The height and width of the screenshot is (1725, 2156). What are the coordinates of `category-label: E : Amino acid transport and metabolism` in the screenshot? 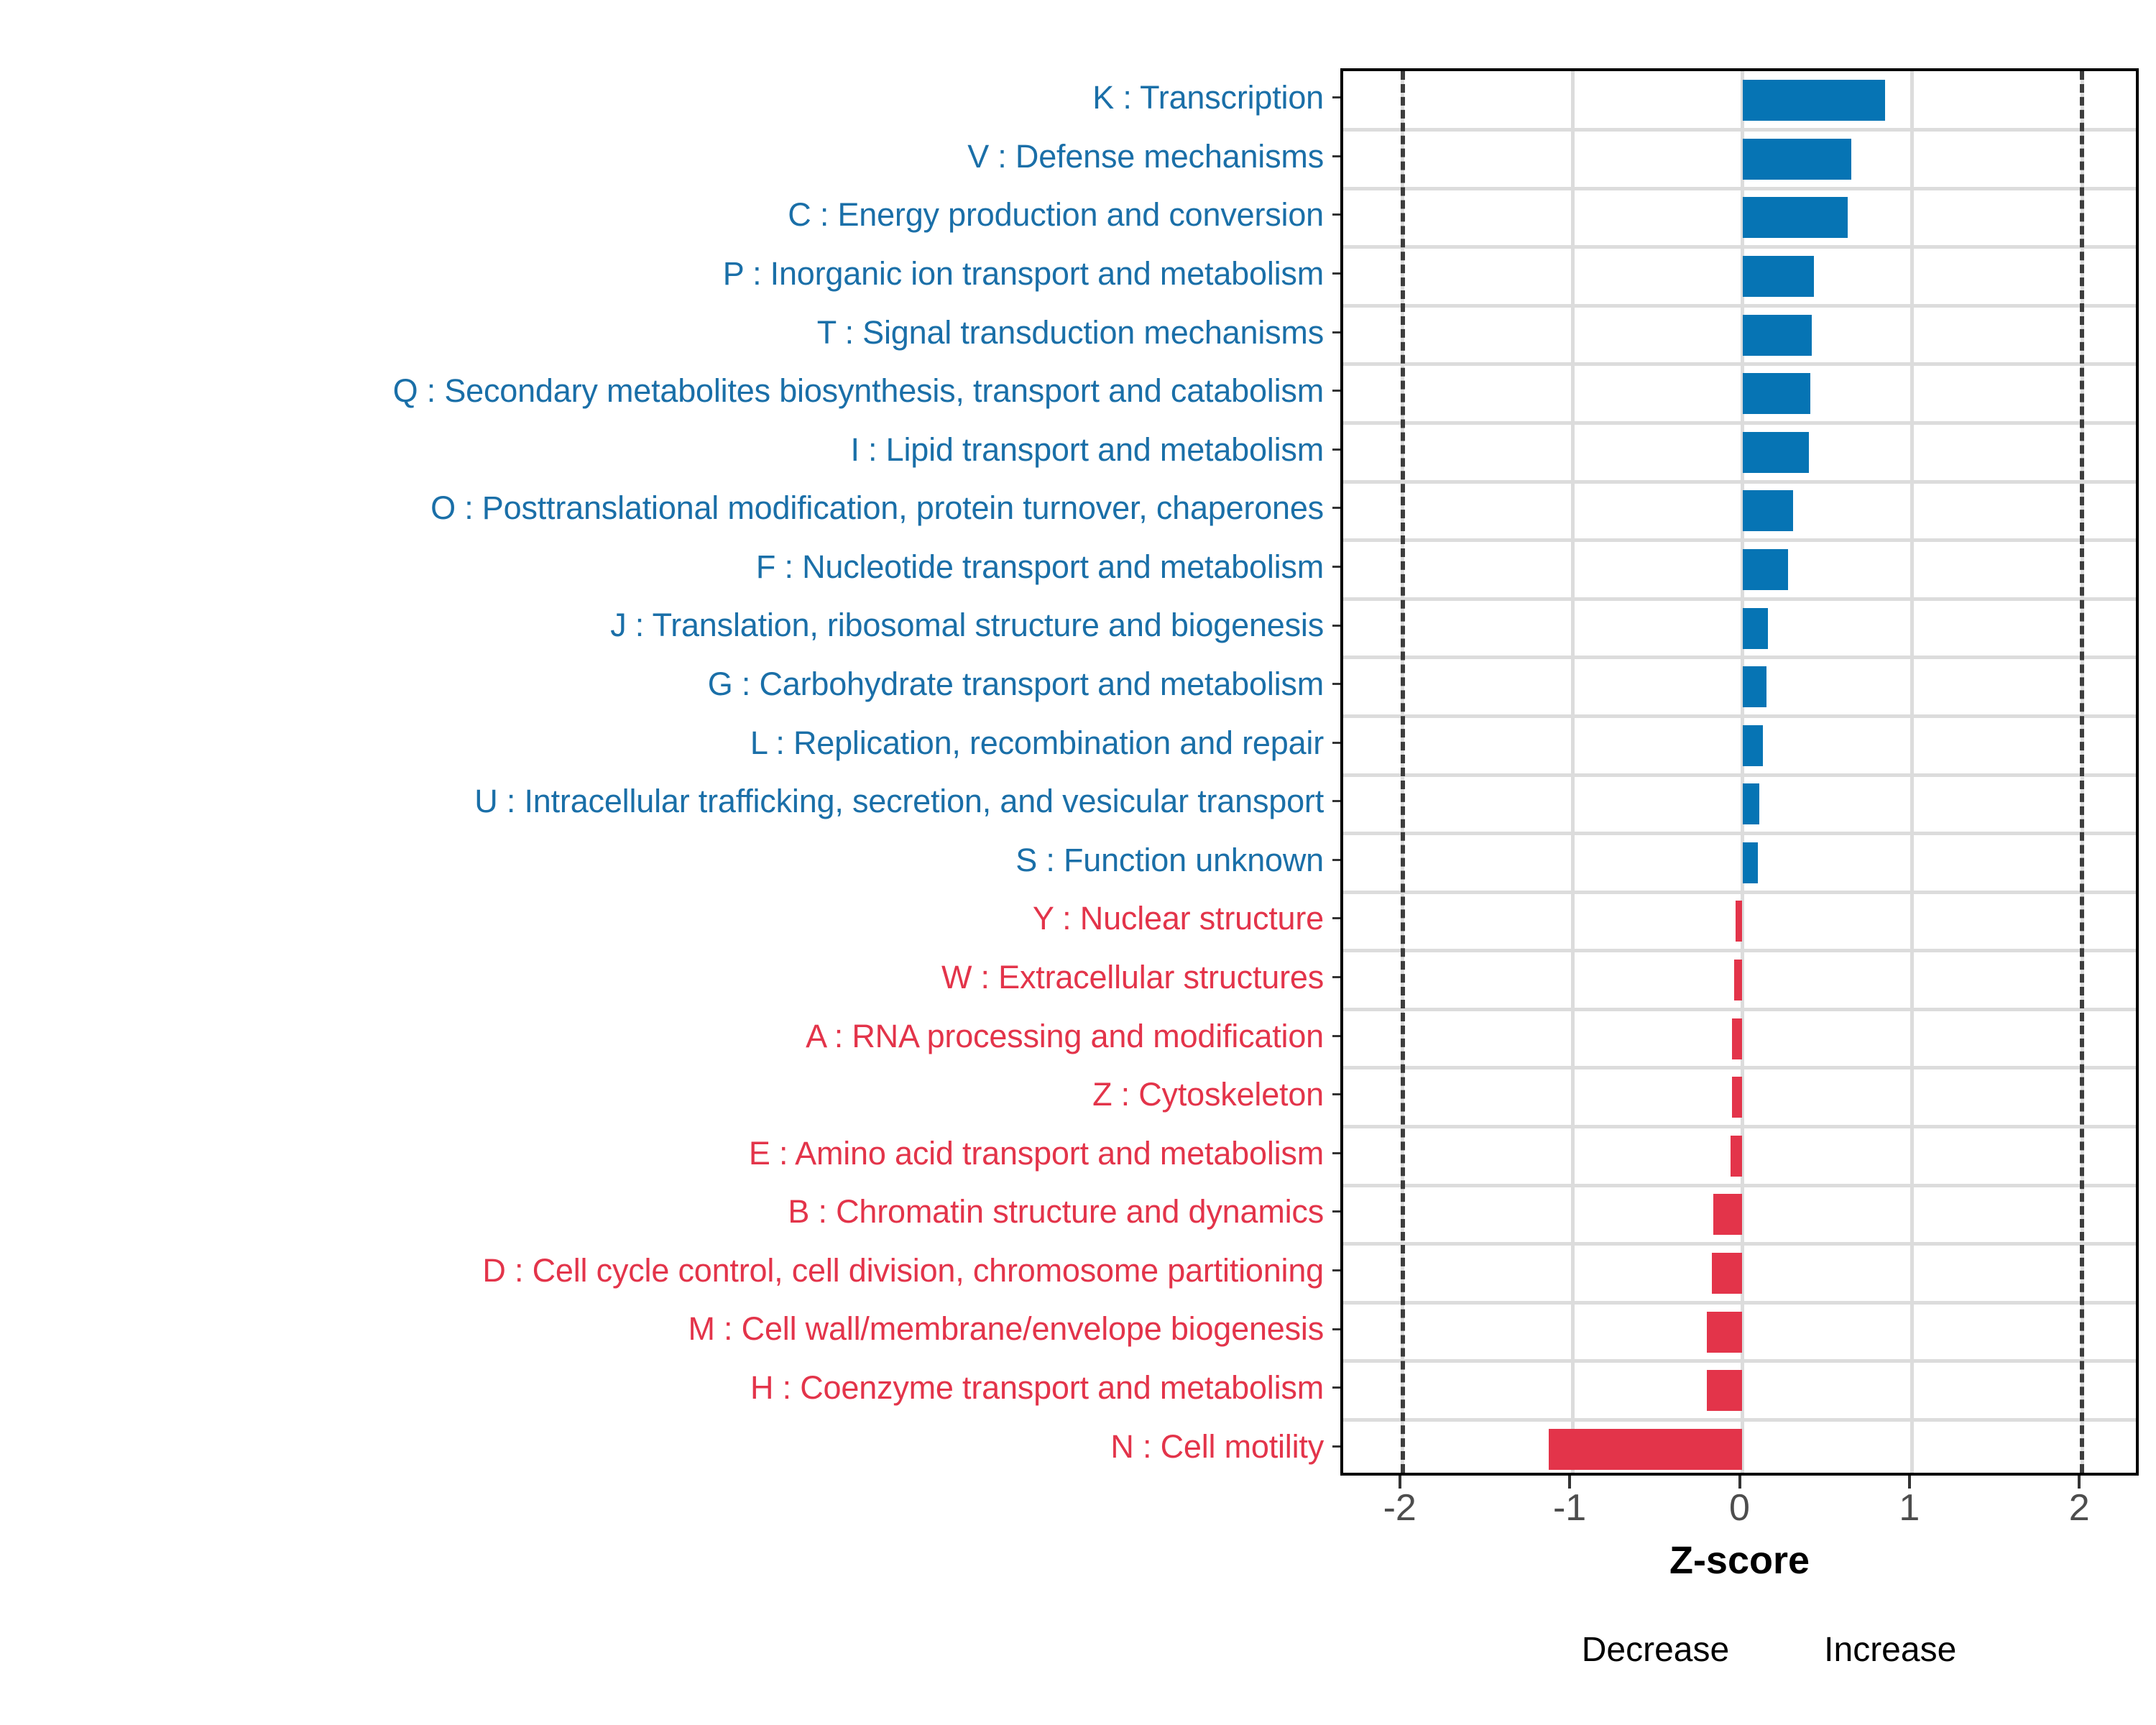 It's located at (1036, 1153).